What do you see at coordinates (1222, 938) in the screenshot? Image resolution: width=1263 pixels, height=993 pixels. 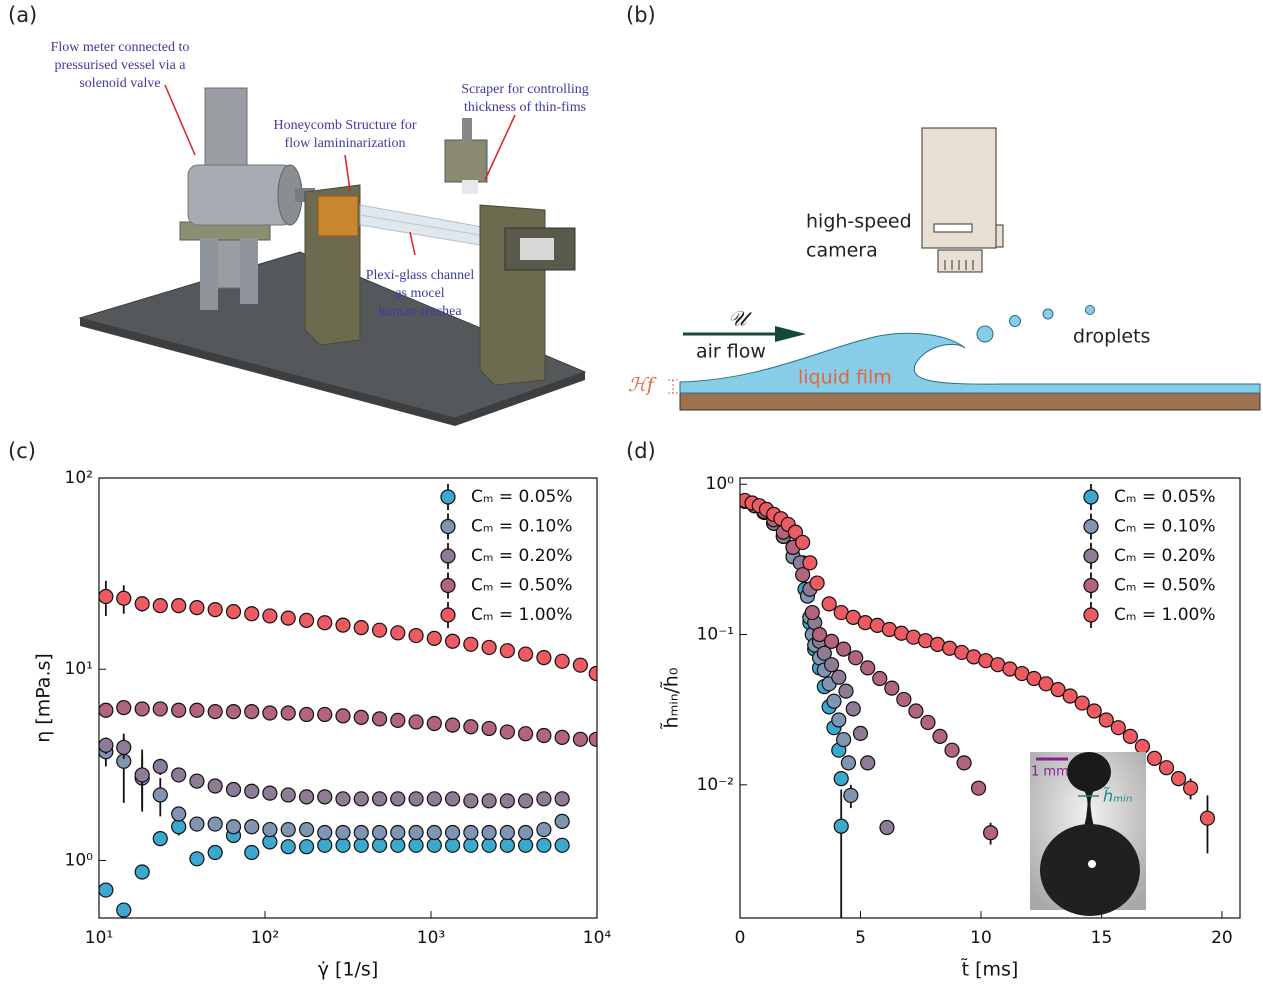 I see `x-tick-label: 20` at bounding box center [1222, 938].